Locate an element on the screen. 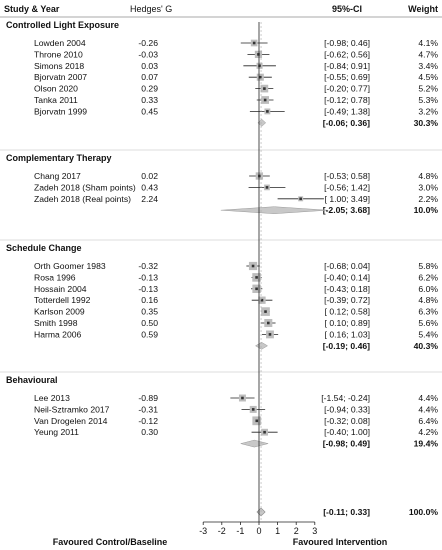  summary-ci: [-0.19; 0.46] is located at coordinates (346, 346).